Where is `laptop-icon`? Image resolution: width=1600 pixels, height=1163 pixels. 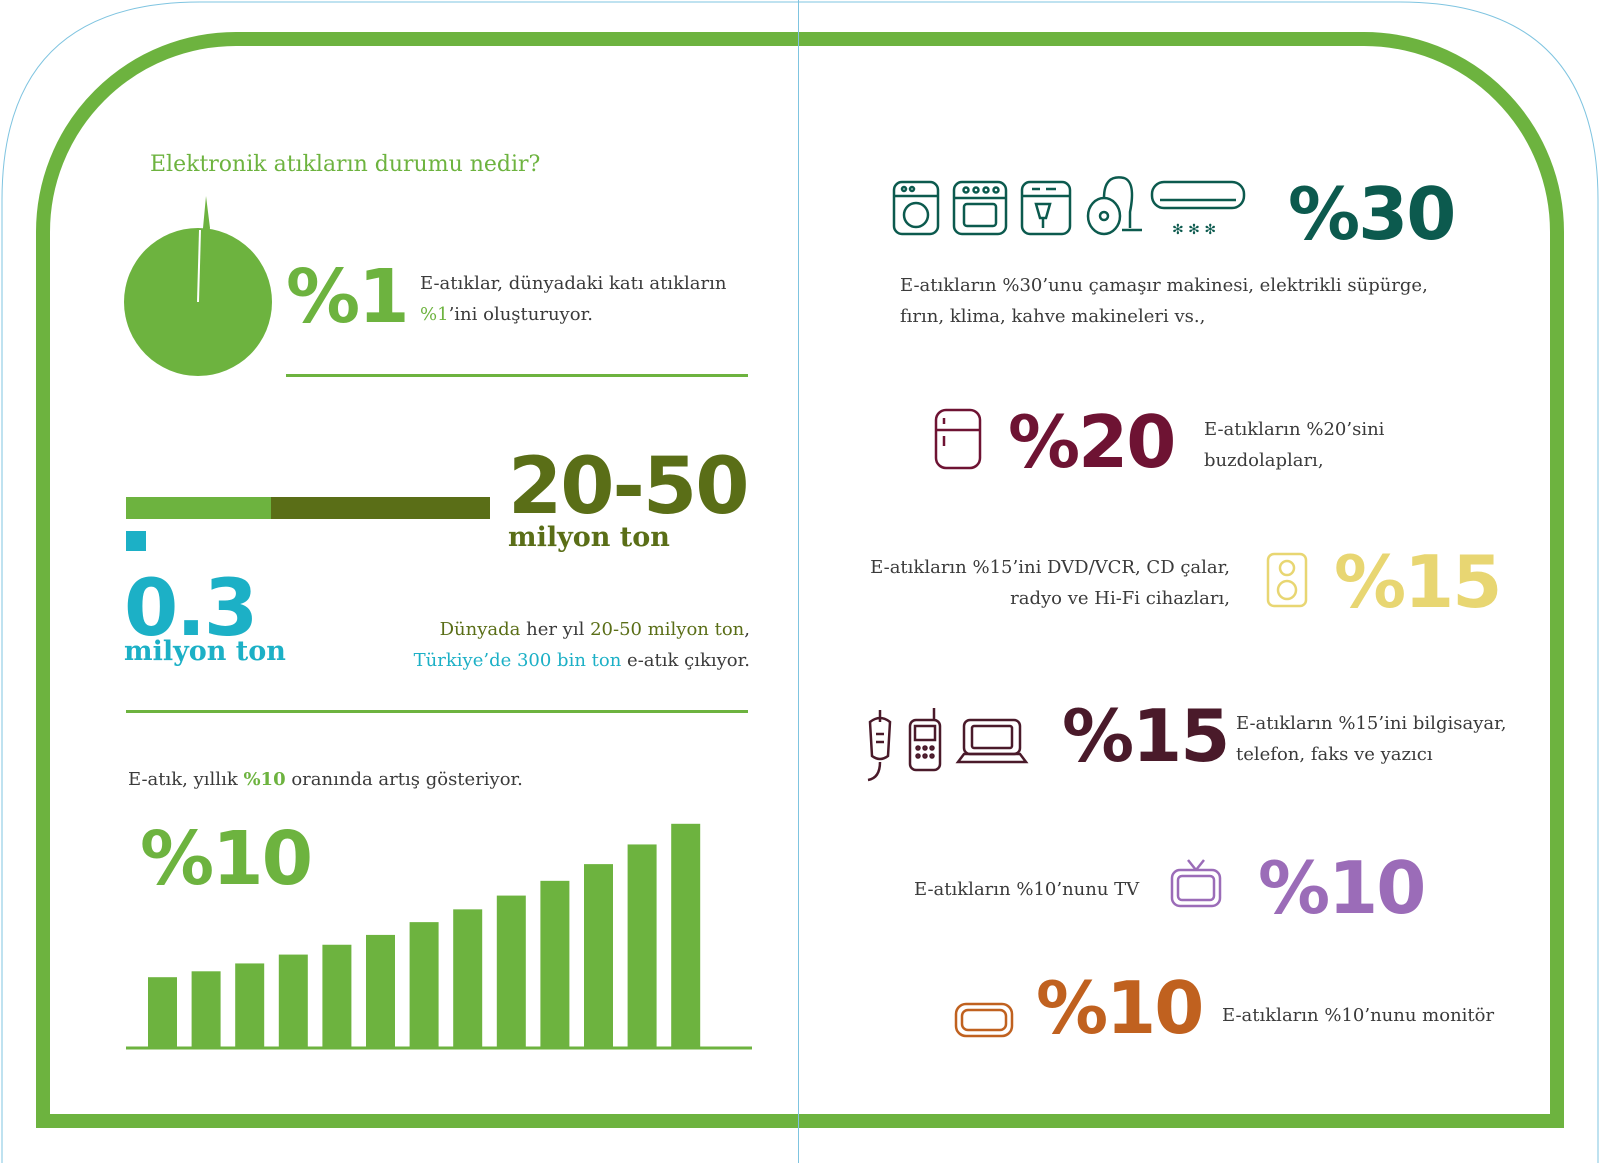
laptop-icon is located at coordinates (992, 741).